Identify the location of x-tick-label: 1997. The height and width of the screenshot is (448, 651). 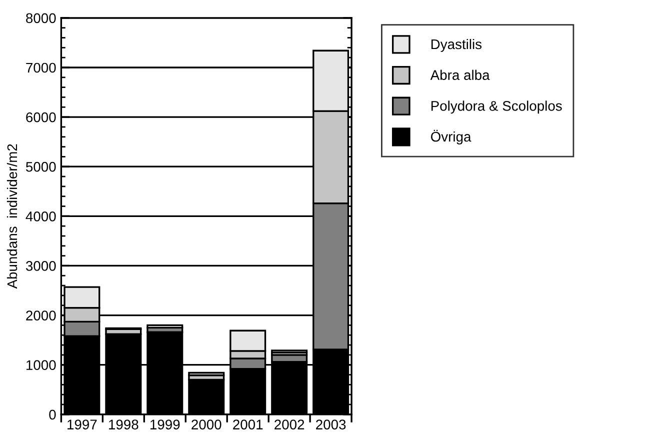
(82, 425).